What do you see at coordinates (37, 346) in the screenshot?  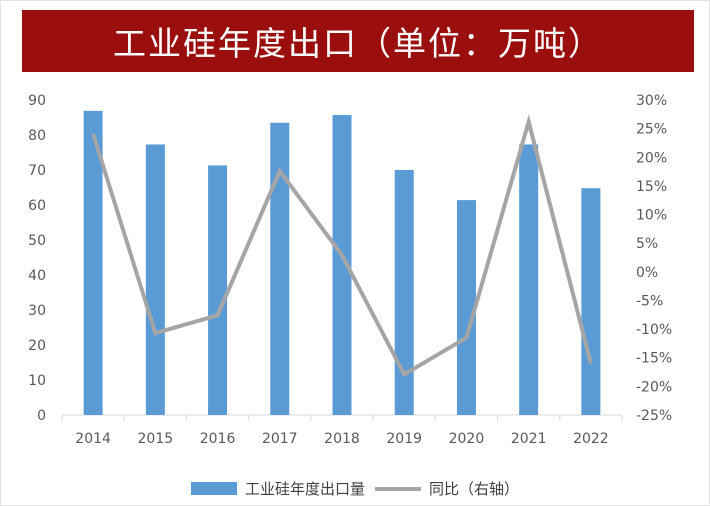 I see `left-axis-tick-label: 20` at bounding box center [37, 346].